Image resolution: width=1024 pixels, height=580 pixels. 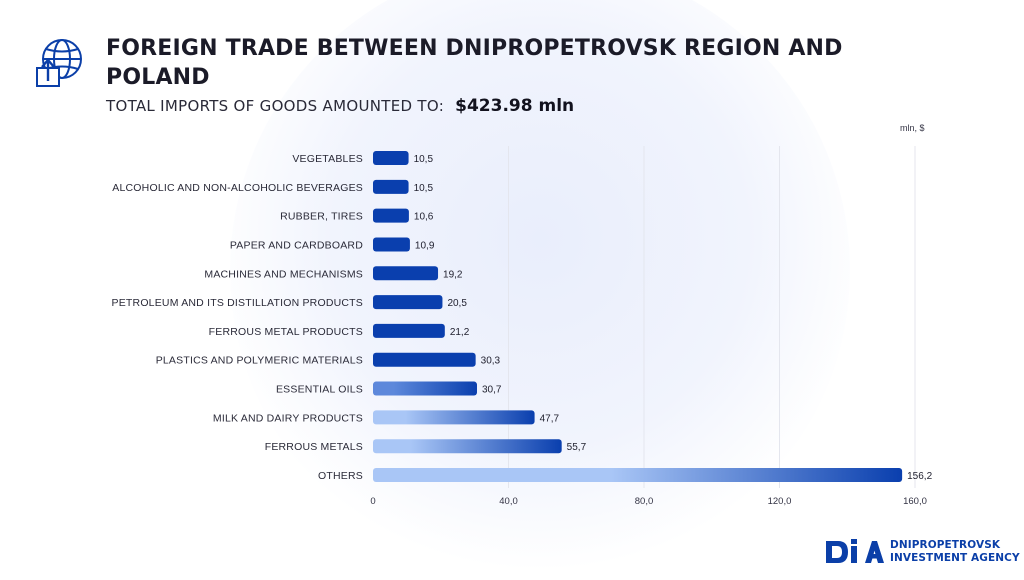 What do you see at coordinates (424, 217) in the screenshot?
I see `value-label: 10,6` at bounding box center [424, 217].